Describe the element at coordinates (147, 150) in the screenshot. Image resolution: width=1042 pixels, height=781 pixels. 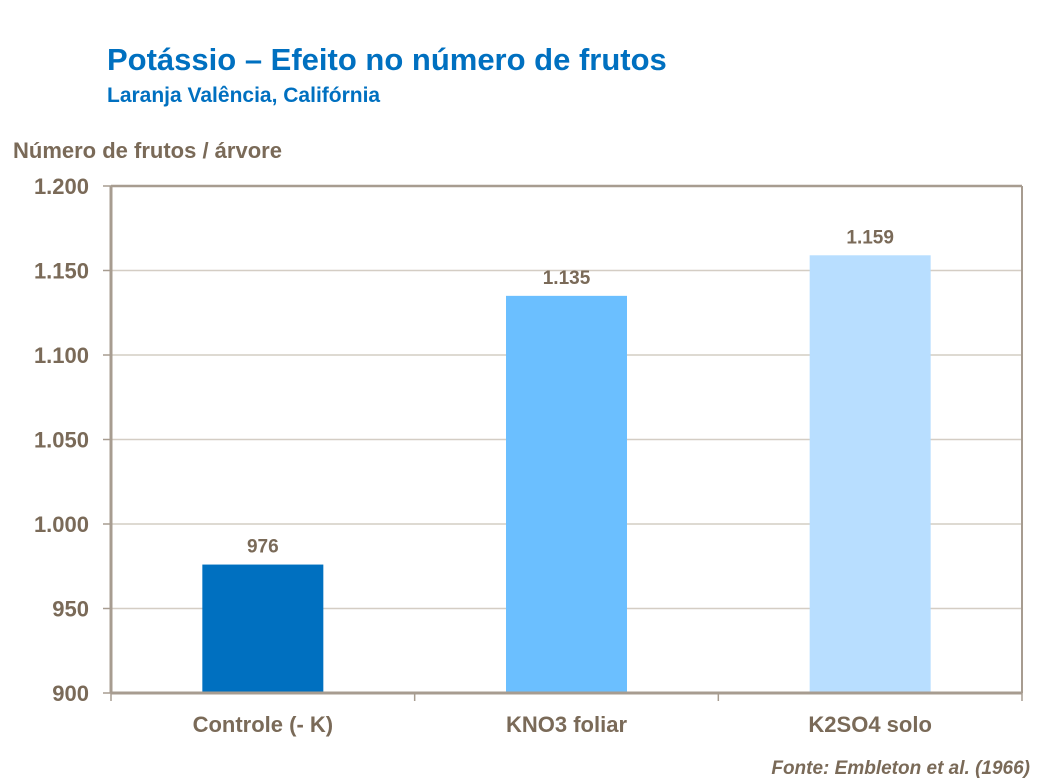
I see `y-axis-label: Número de frutos / árvore` at that location.